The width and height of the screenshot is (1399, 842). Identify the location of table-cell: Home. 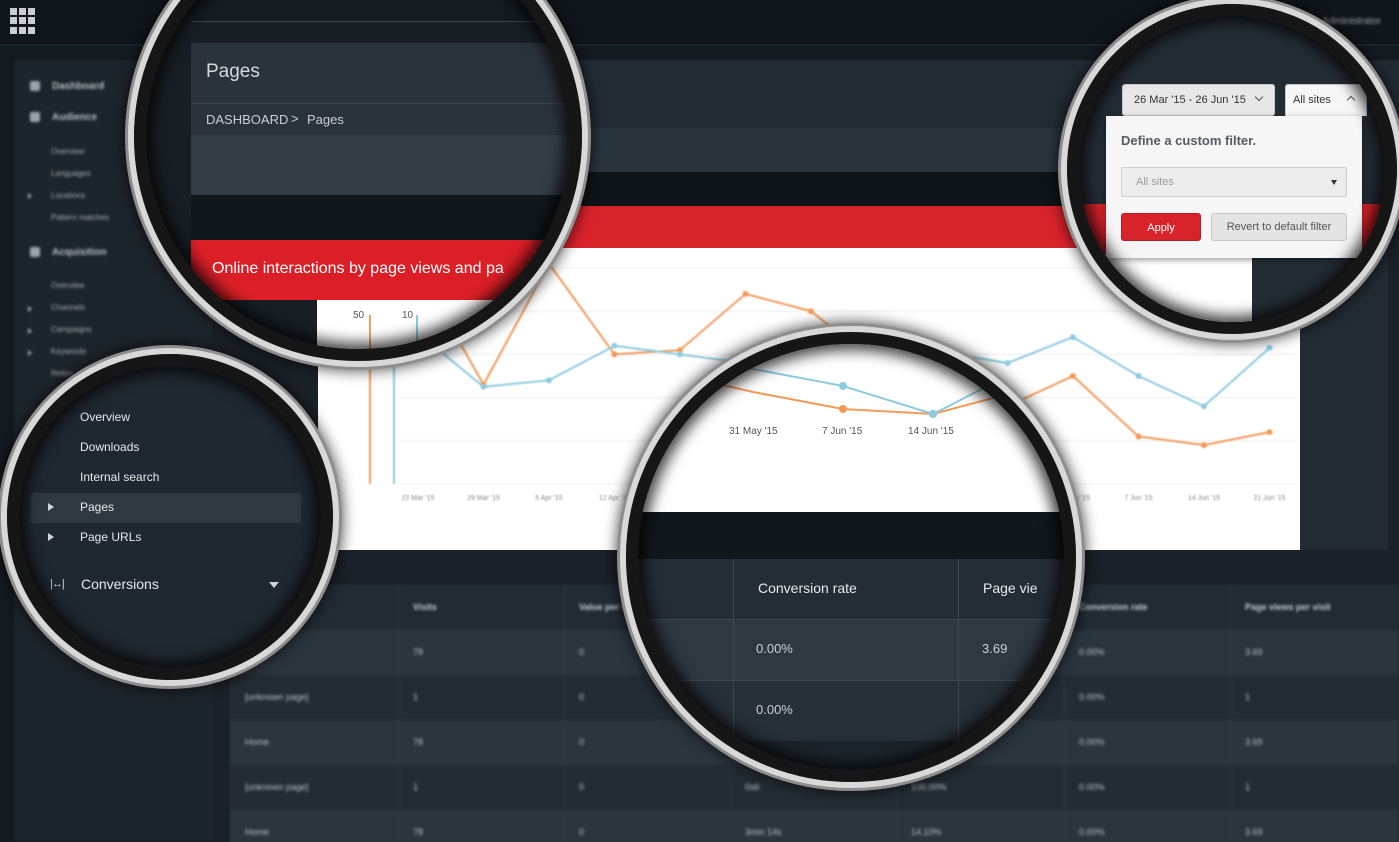
(314, 742).